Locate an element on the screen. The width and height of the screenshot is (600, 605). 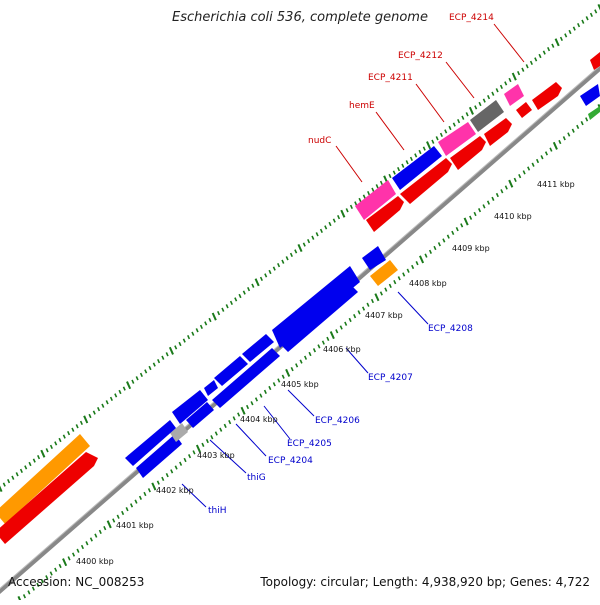
orange-gene-left is located at coordinates (45, 479).